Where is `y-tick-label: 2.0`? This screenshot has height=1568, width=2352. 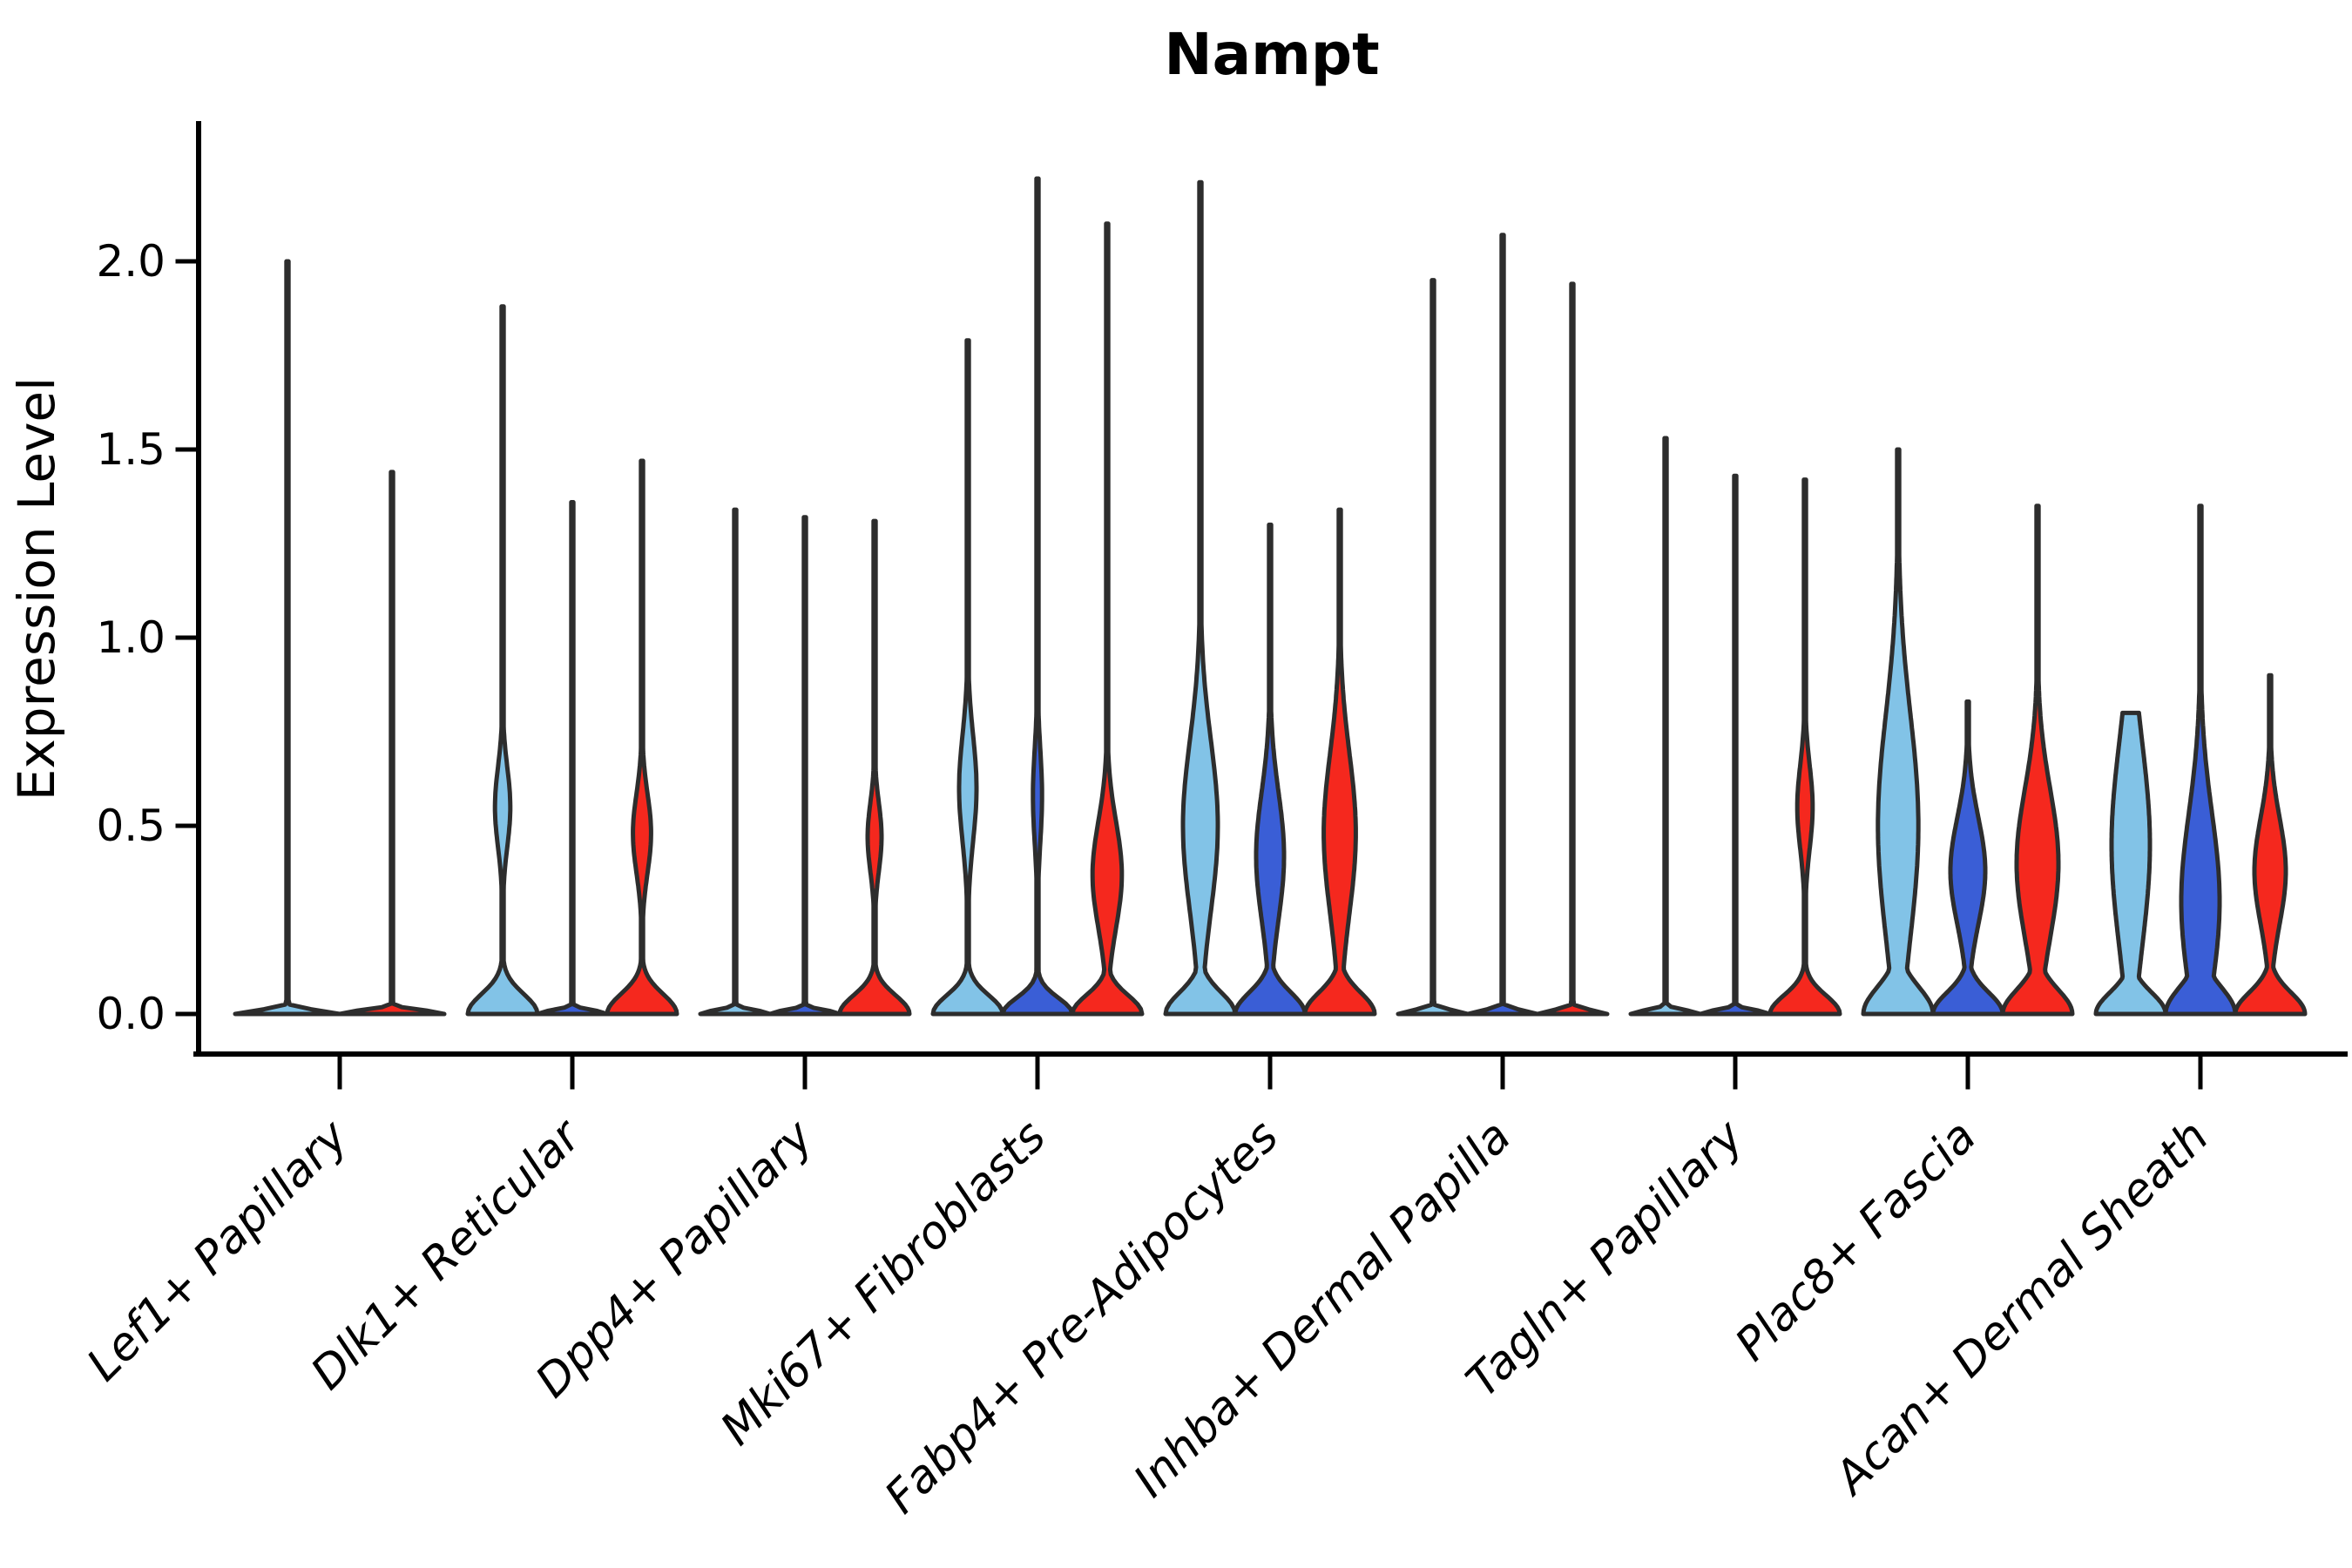
y-tick-label: 2.0 is located at coordinates (131, 261).